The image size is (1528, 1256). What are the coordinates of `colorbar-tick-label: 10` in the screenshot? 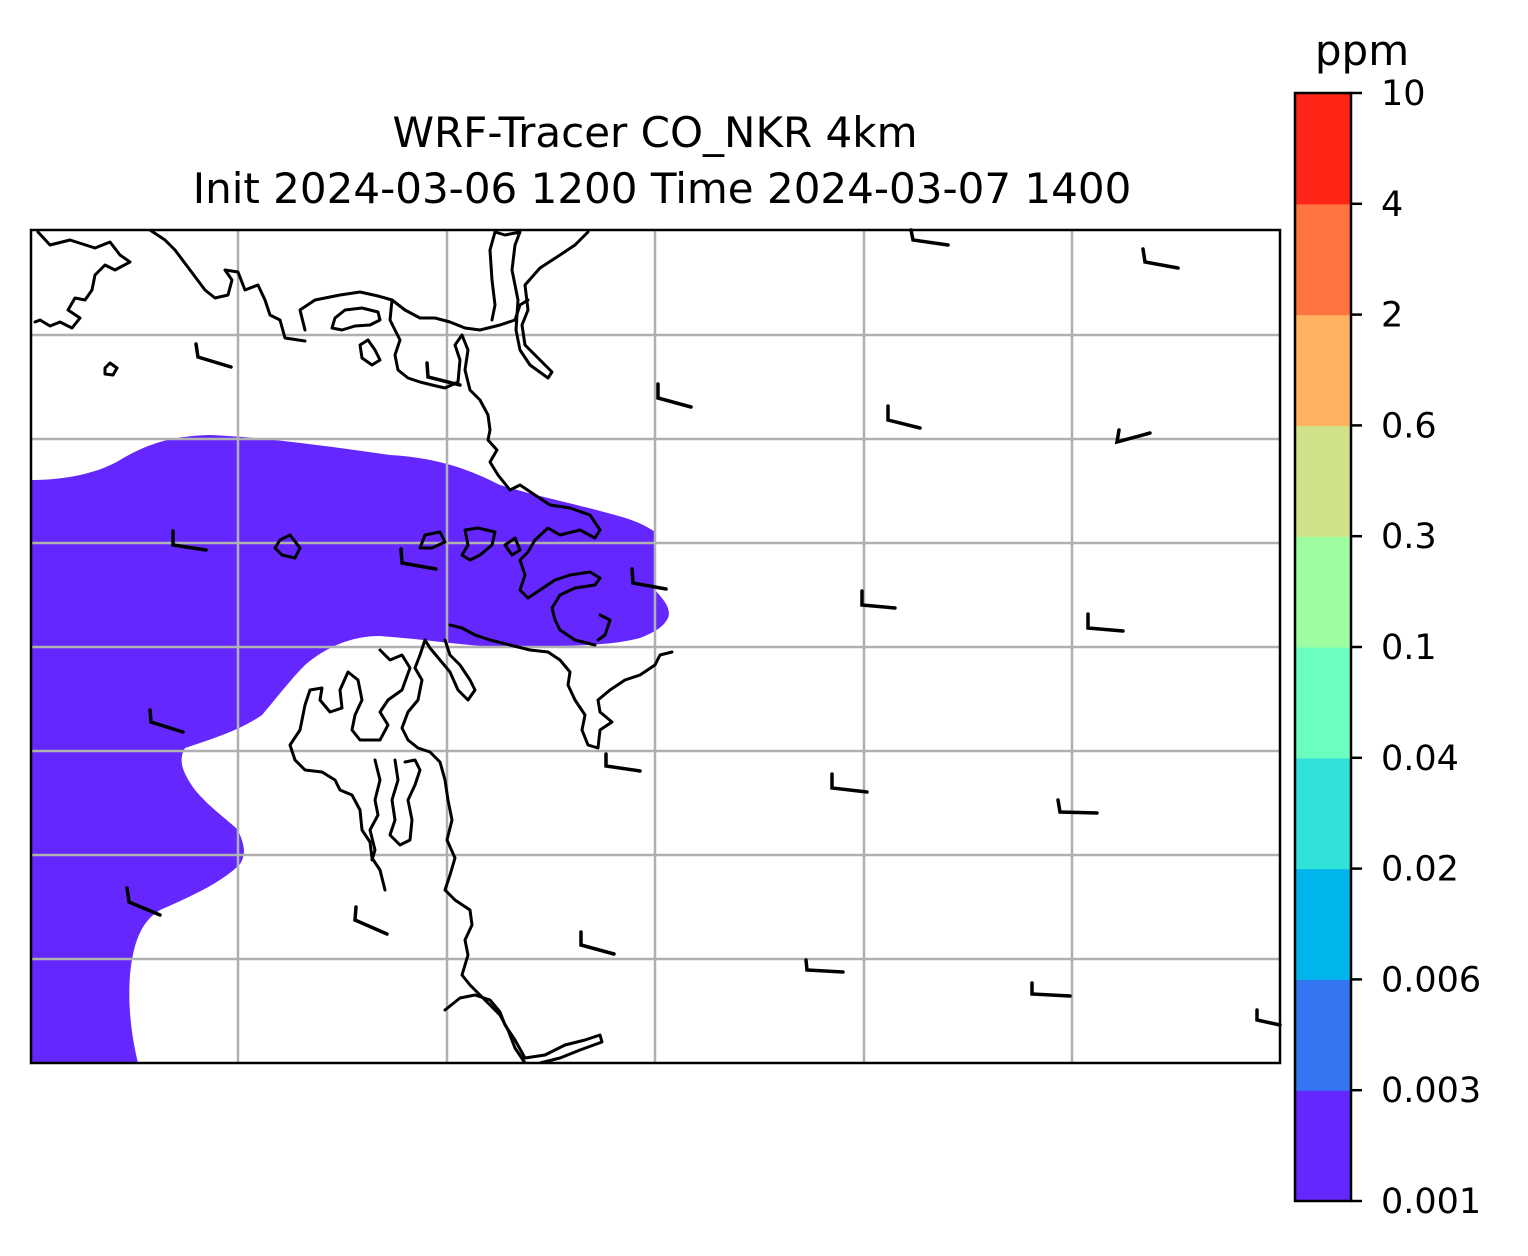 It's located at (1403, 94).